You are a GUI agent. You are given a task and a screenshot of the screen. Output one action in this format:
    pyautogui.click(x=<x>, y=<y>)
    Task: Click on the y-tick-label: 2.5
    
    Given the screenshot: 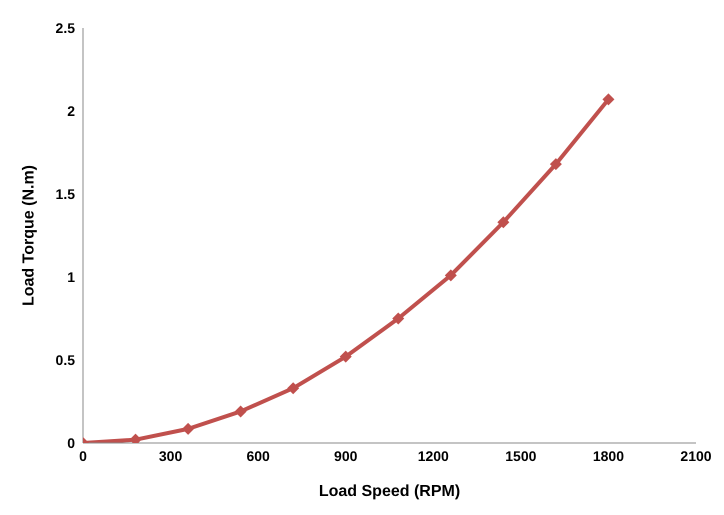 What is the action you would take?
    pyautogui.click(x=66, y=28)
    